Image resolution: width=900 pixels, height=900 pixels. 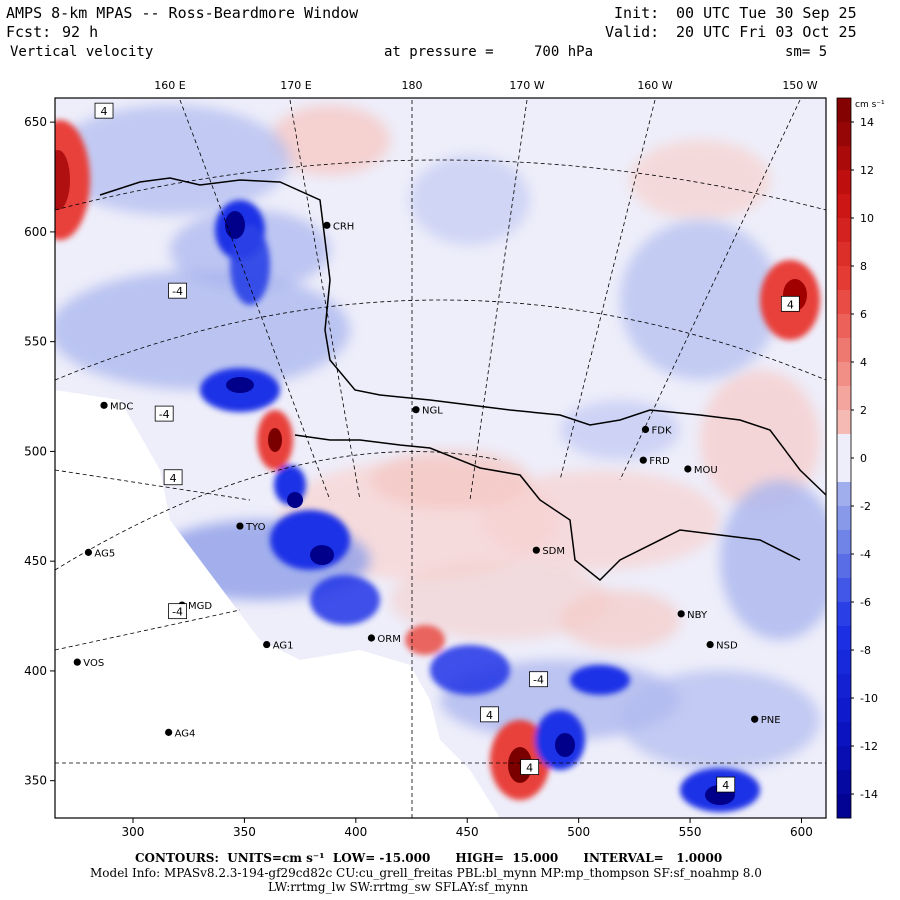 What do you see at coordinates (200, 606) in the screenshot?
I see `station-label: MGD` at bounding box center [200, 606].